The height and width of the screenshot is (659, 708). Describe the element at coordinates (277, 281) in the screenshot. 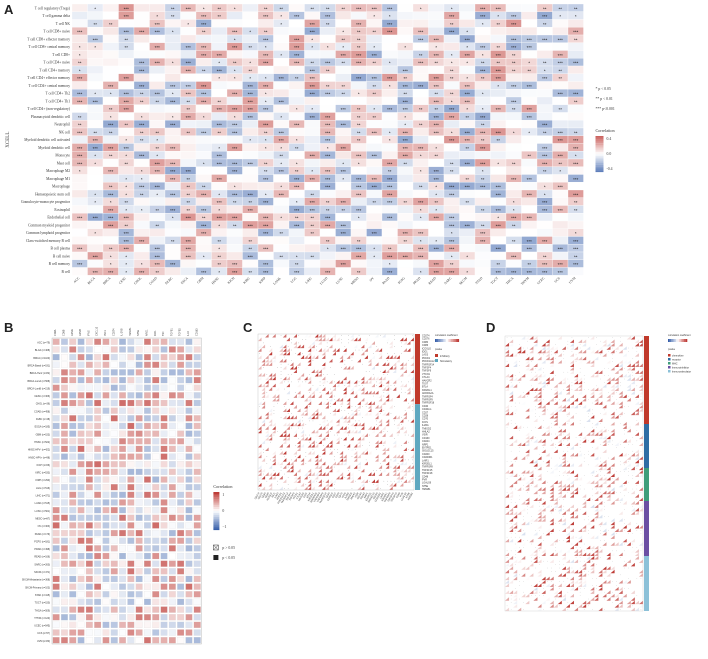

I see `panel-a-col-label: LAML` at that location.